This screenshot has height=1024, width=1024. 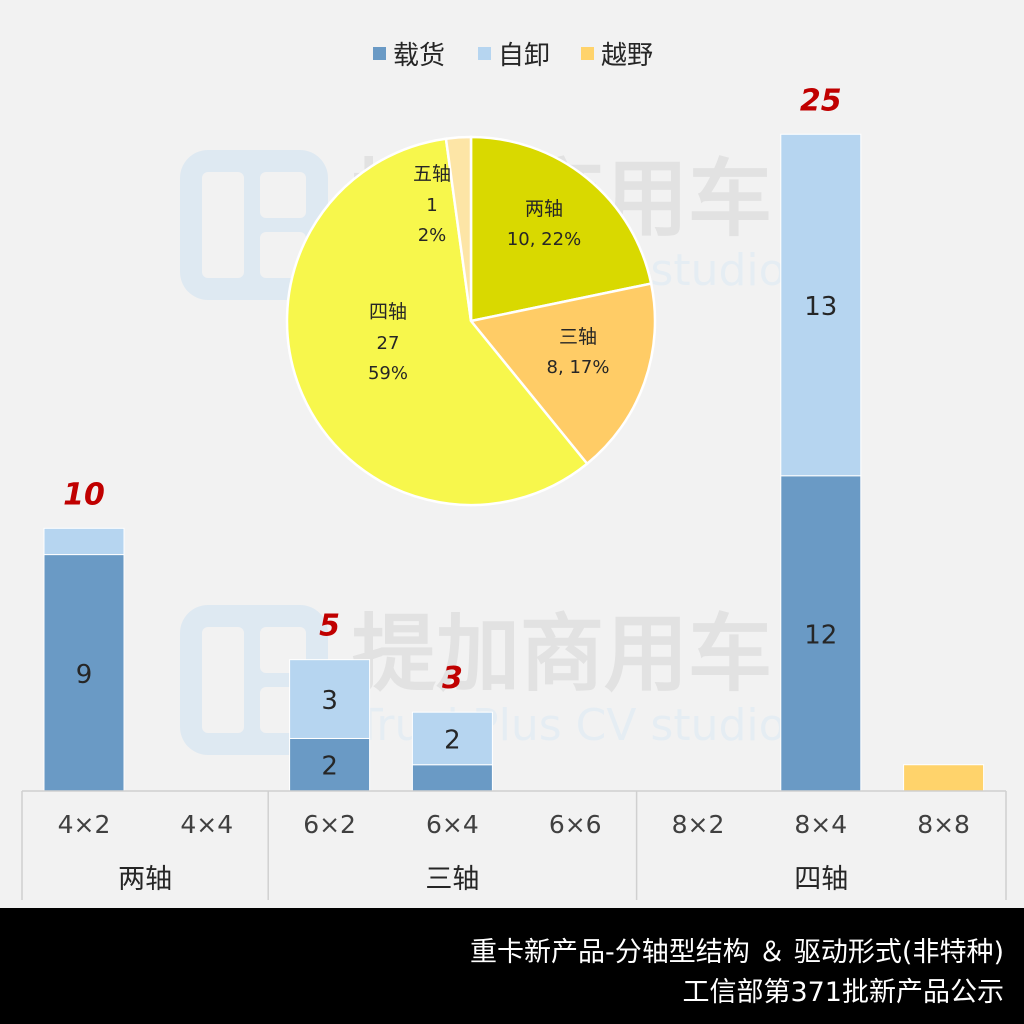 What do you see at coordinates (452, 678) in the screenshot?
I see `bar-total-label: 3` at bounding box center [452, 678].